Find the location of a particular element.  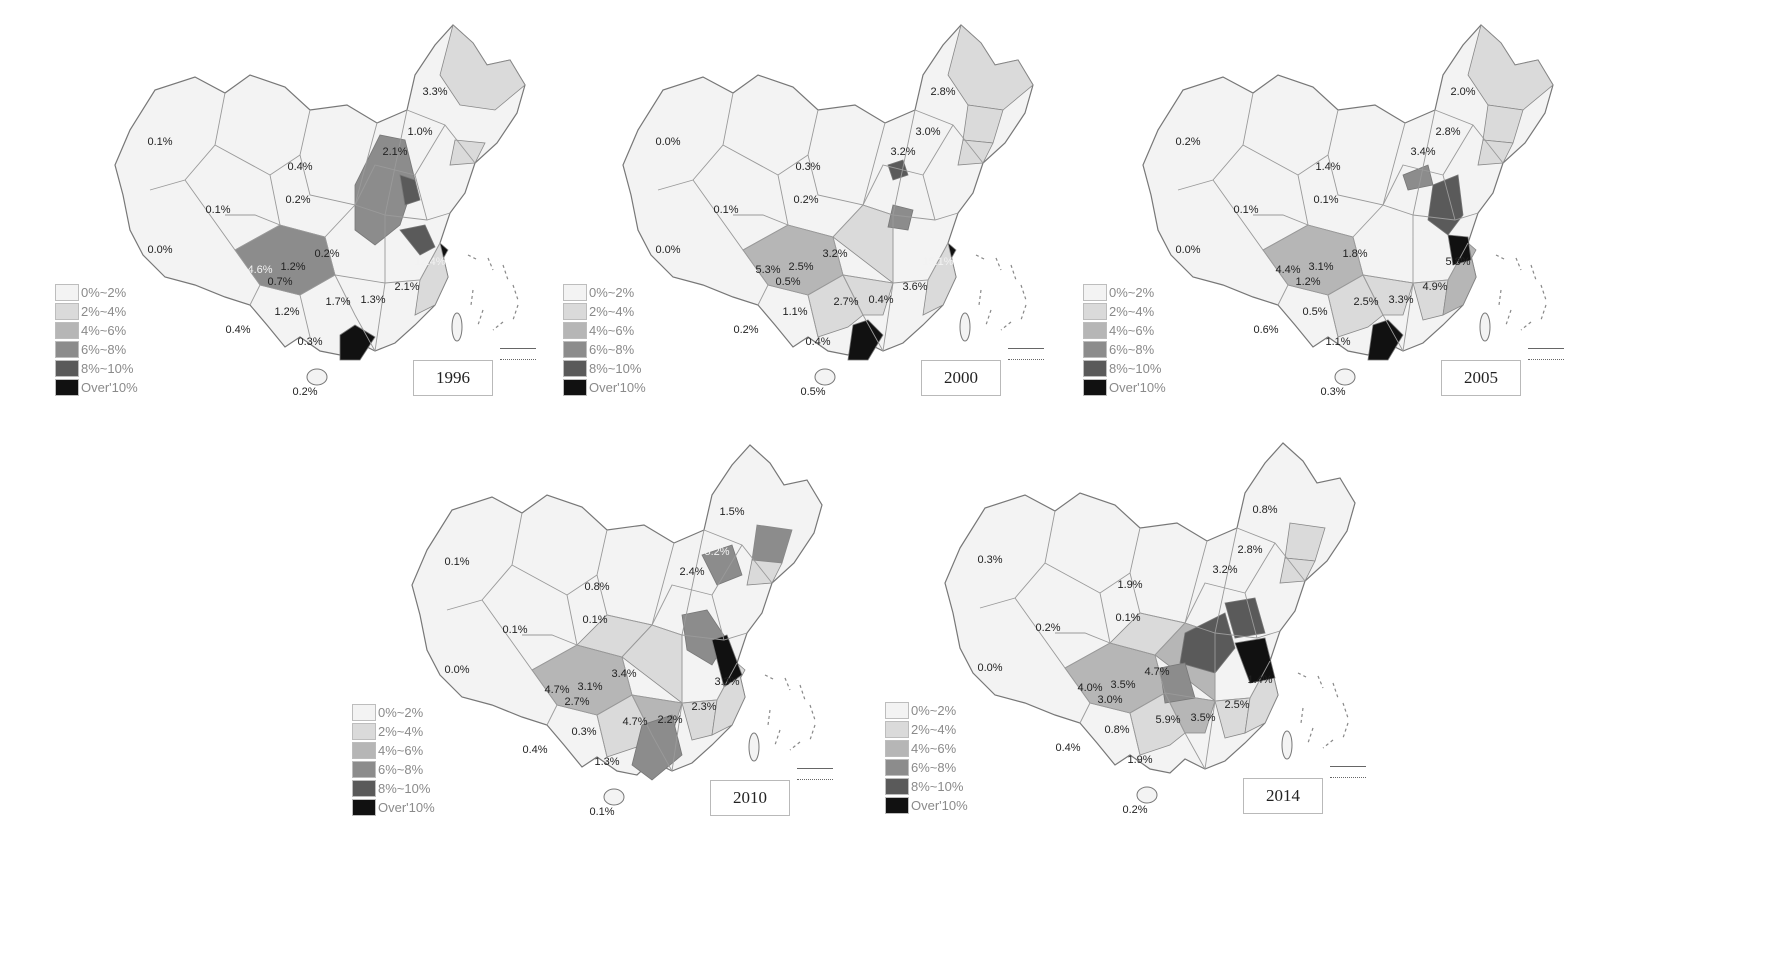

region-percent-label: 1.4% is located at coordinates (1327, 167).